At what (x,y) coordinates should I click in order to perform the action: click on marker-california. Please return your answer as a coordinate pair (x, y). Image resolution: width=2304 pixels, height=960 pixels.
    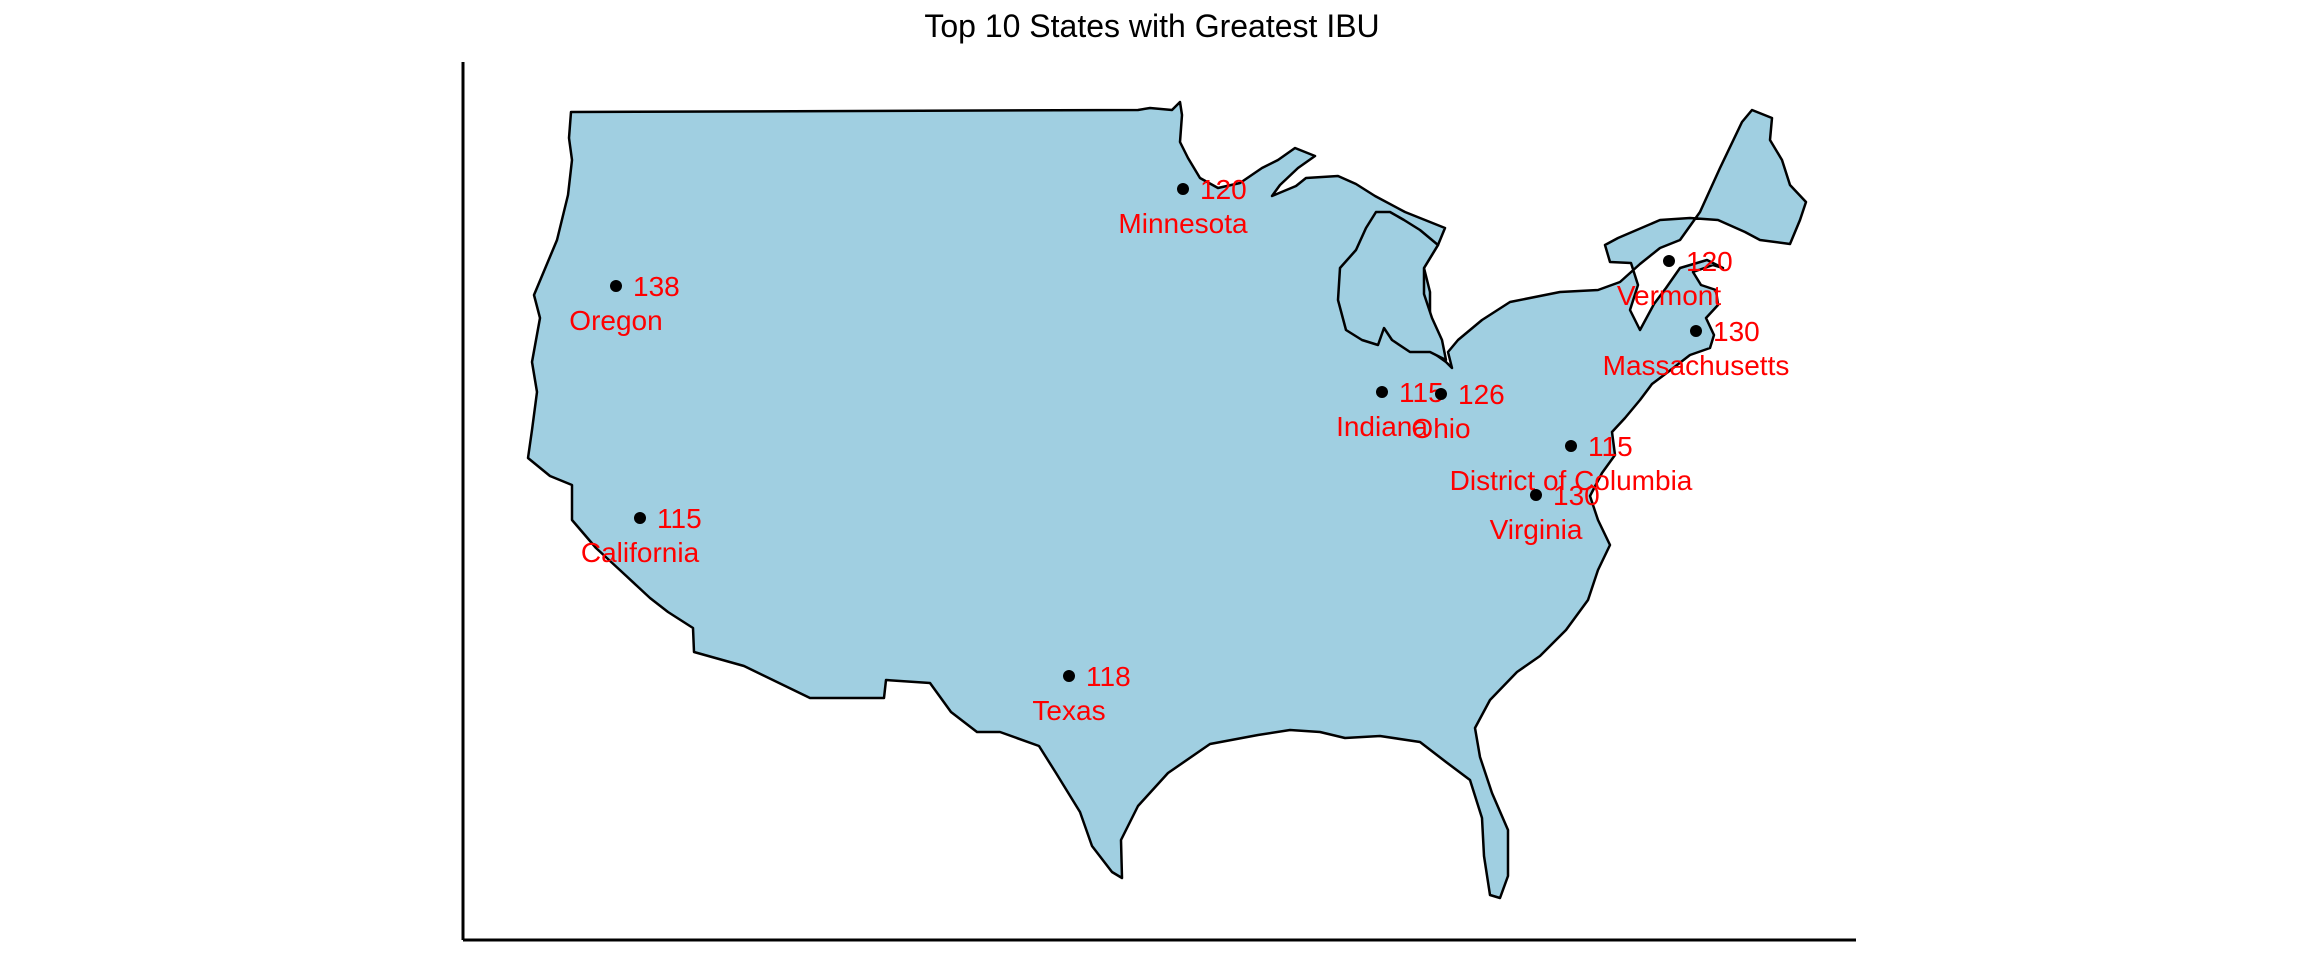
    Looking at the image, I should click on (640, 518).